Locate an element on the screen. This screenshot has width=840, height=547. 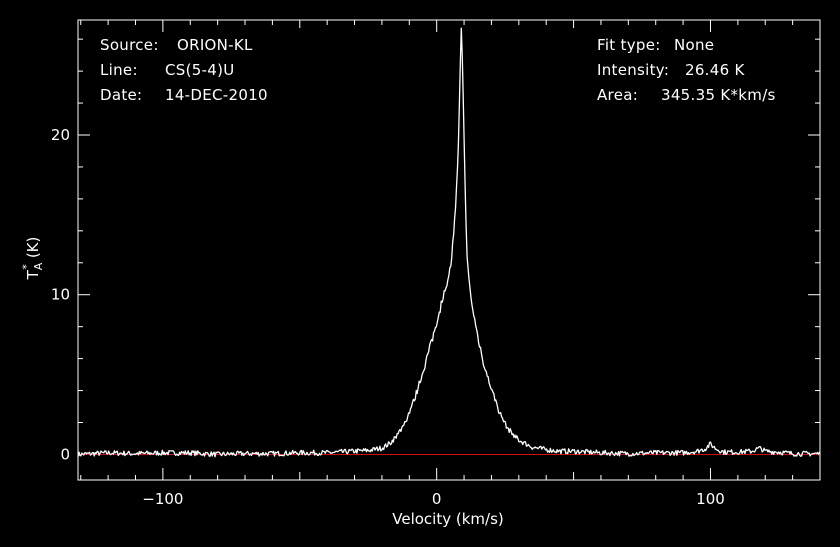
info-intensity-value: 26.46 K is located at coordinates (715, 70).